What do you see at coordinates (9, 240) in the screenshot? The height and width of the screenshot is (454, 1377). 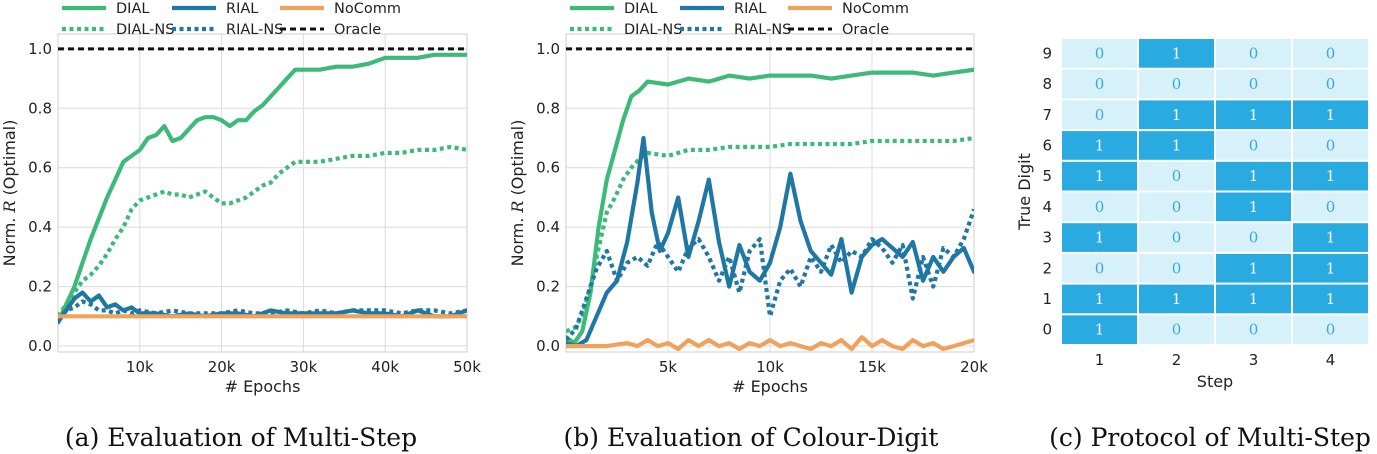 I see `y-axis-label-part: Norm.` at bounding box center [9, 240].